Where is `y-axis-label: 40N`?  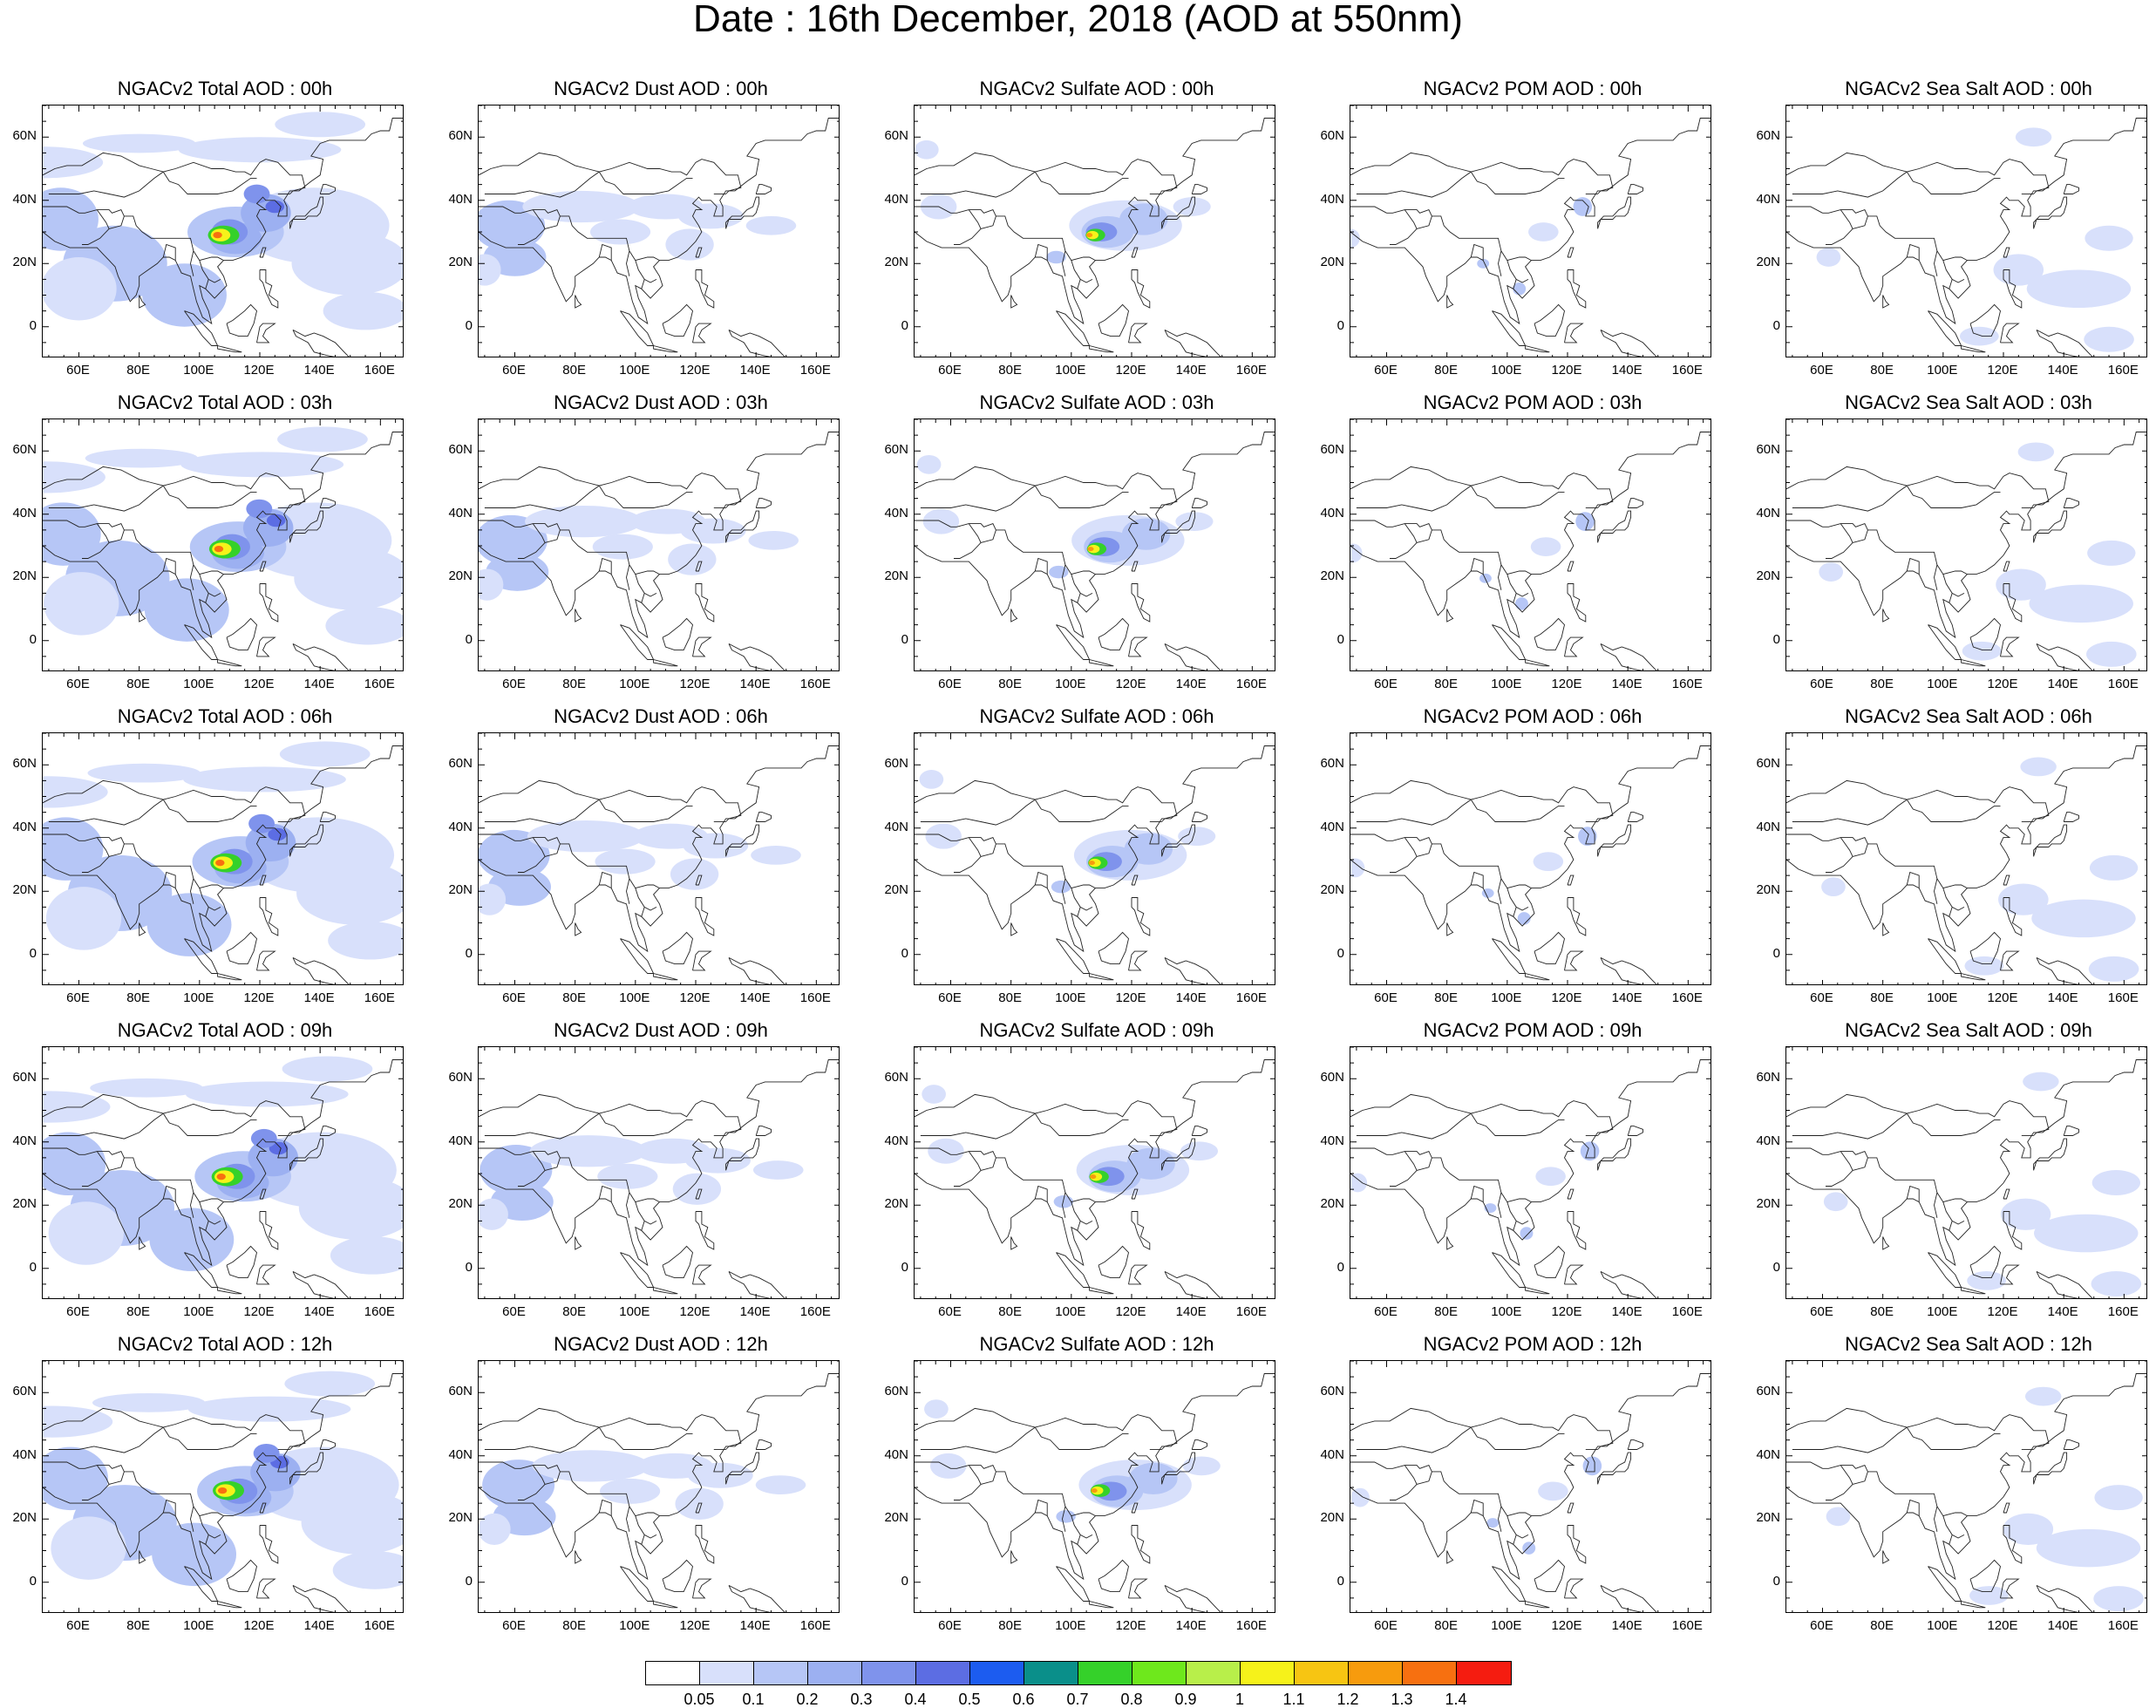 y-axis-label: 40N is located at coordinates (1768, 1141).